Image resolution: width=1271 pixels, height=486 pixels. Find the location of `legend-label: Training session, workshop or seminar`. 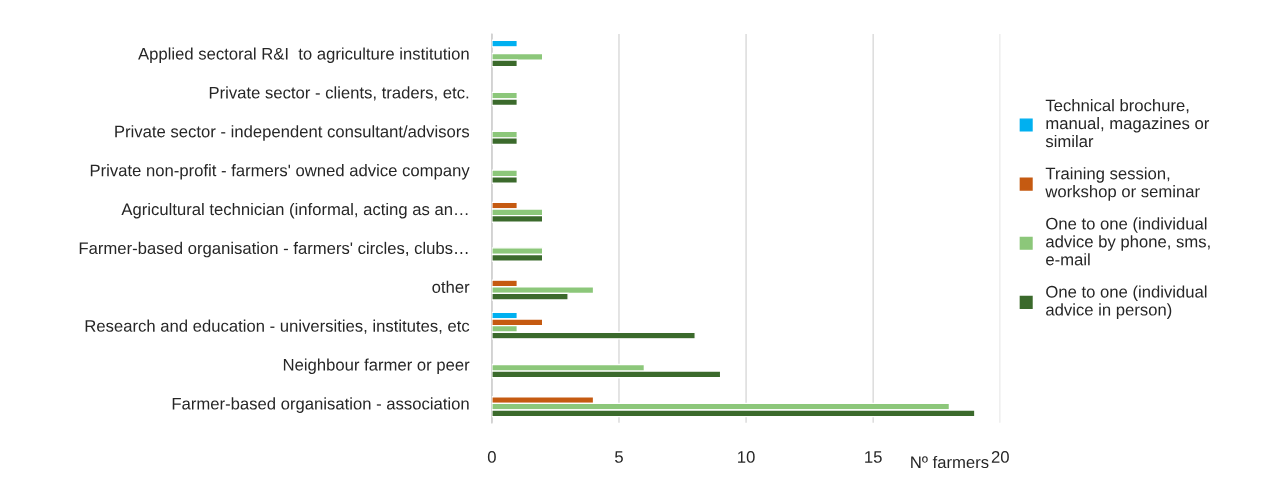

legend-label: Training session, workshop or seminar is located at coordinates (1122, 184).